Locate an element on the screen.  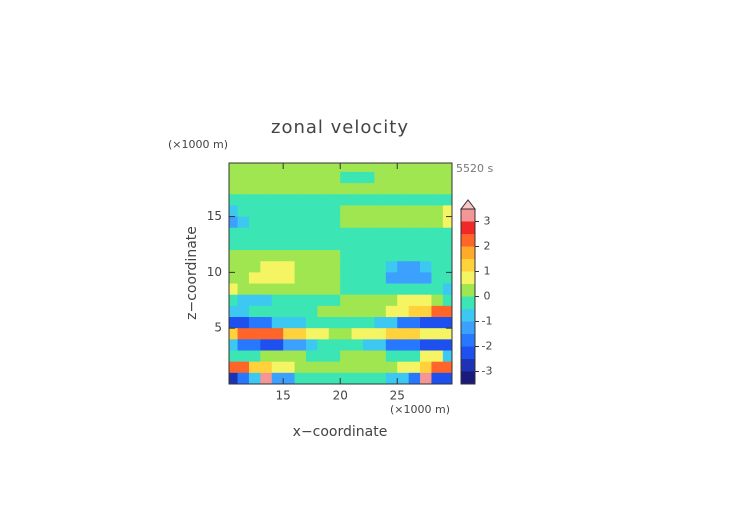
x-tick-label: 25 is located at coordinates (397, 396).